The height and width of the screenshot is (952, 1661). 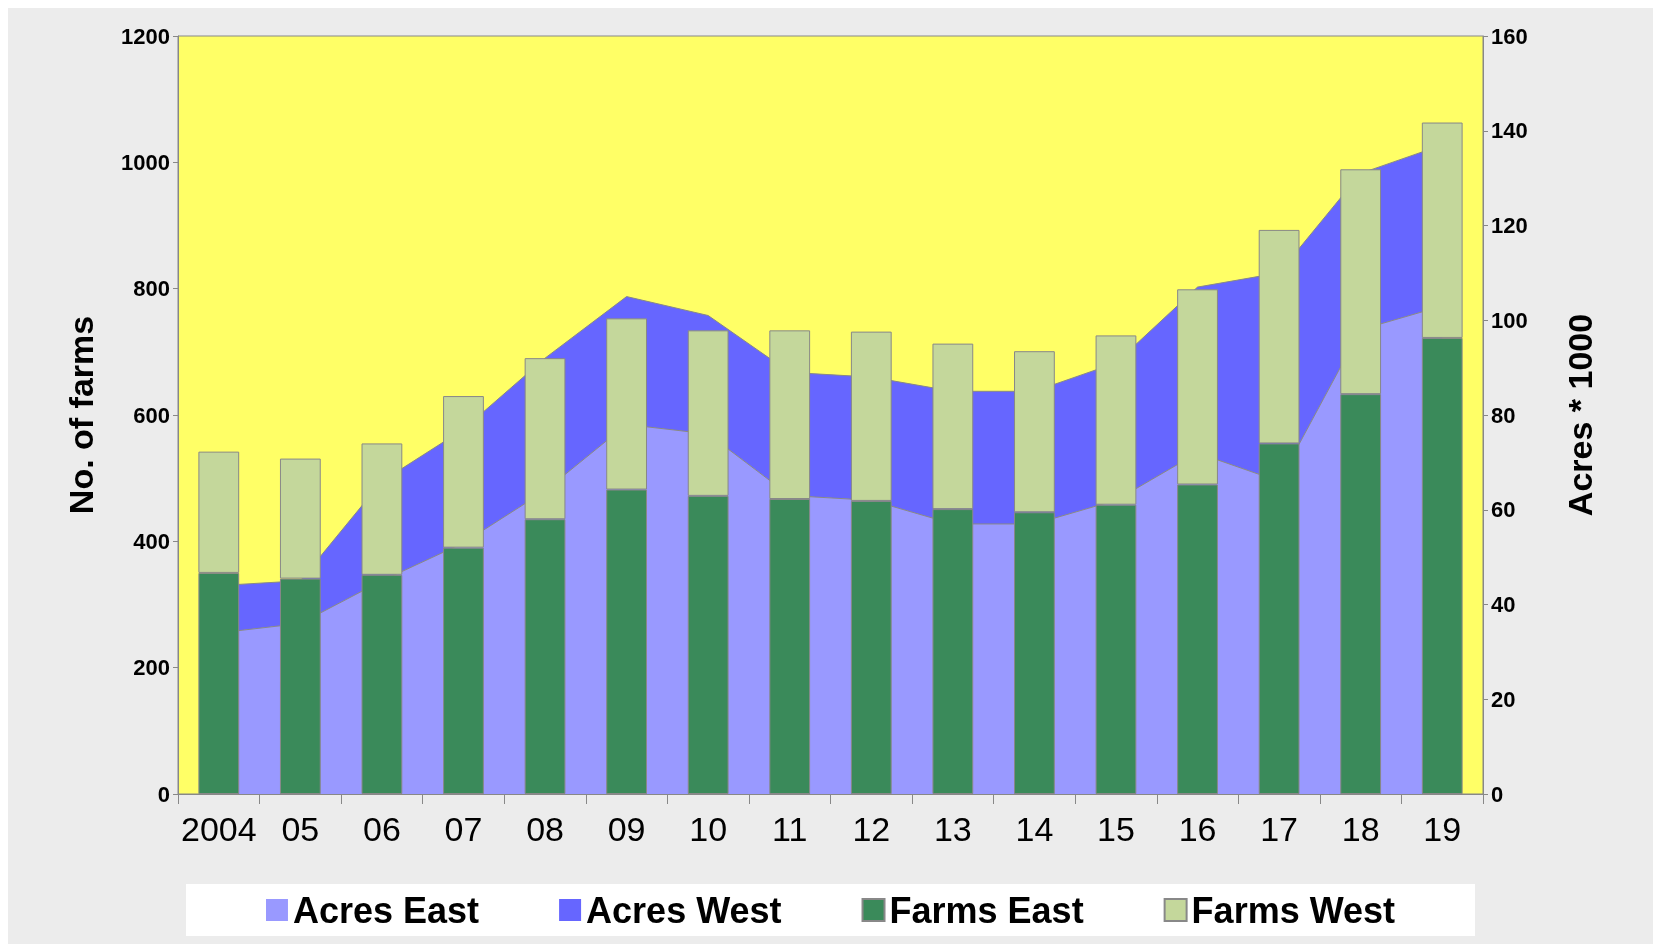 I want to click on y2-tick-label: 0, so click(x=1497, y=794).